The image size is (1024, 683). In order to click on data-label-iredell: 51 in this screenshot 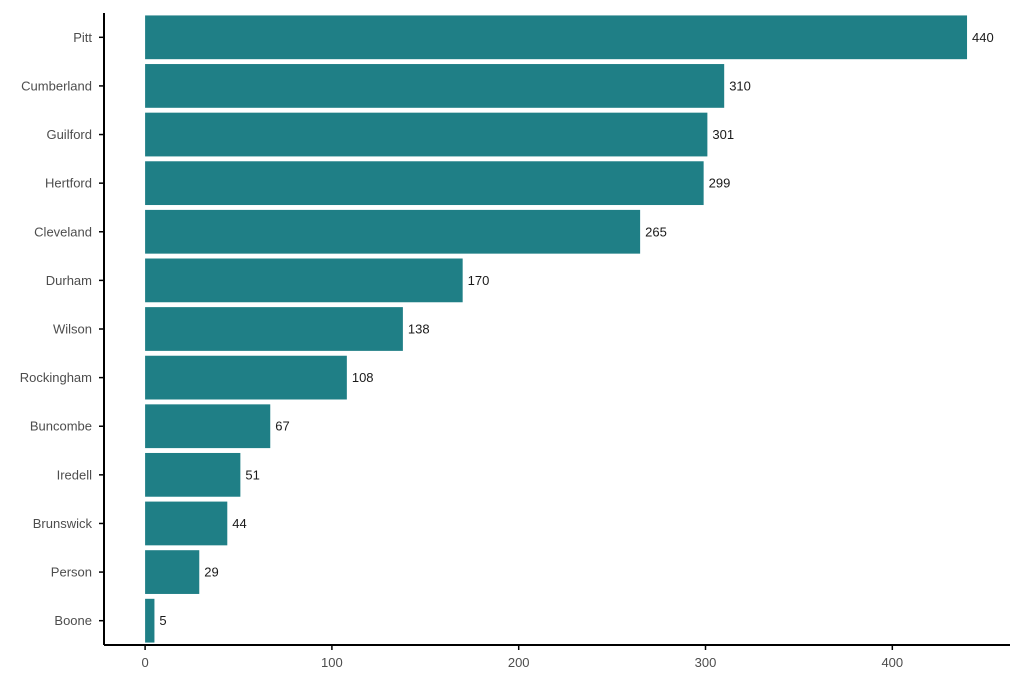, I will do `click(252, 474)`.